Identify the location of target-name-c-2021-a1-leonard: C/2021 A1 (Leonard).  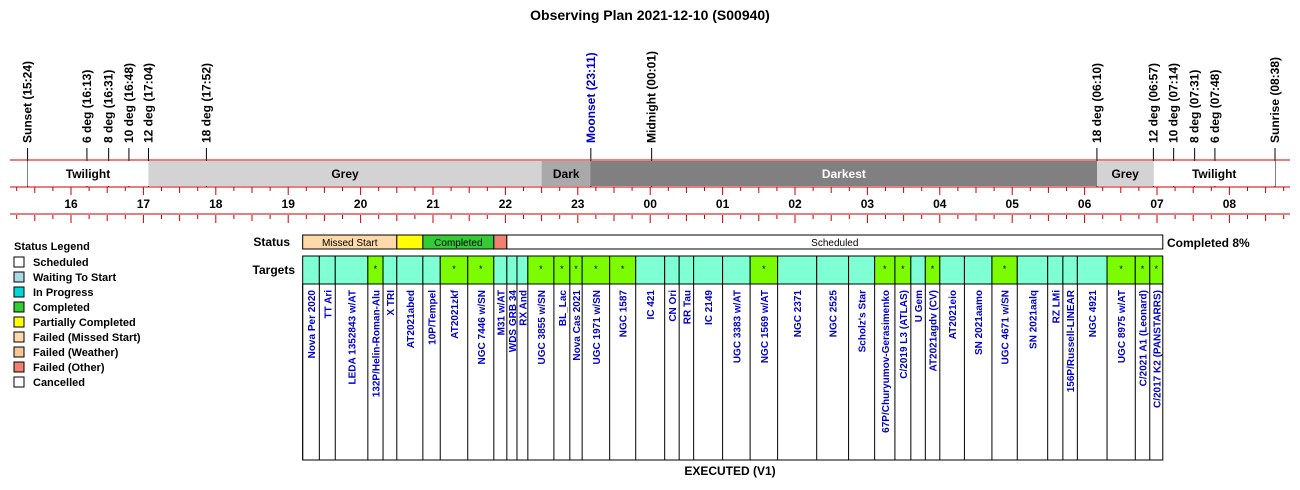
(1144, 338).